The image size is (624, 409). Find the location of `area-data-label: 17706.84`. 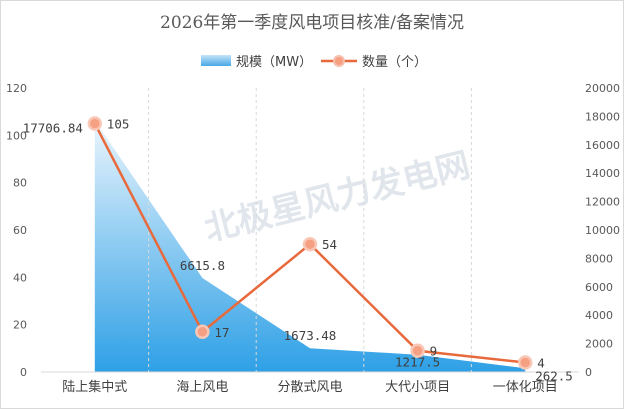

area-data-label: 17706.84 is located at coordinates (53, 128).